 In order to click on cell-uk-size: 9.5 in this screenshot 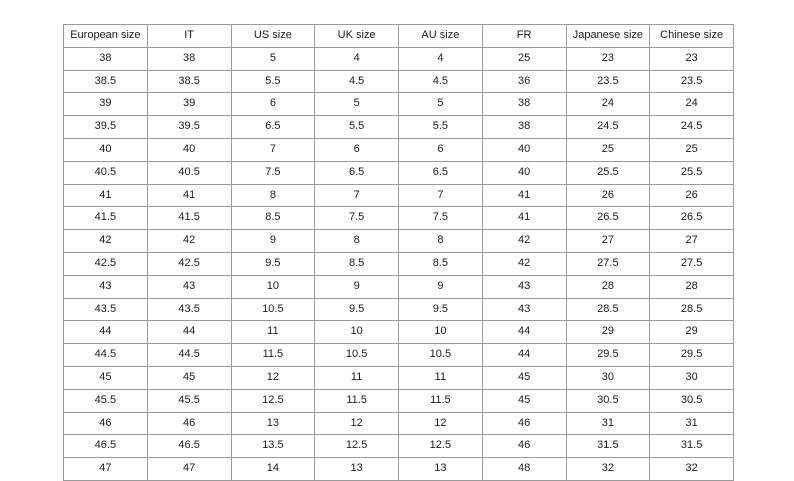, I will do `click(356, 309)`.